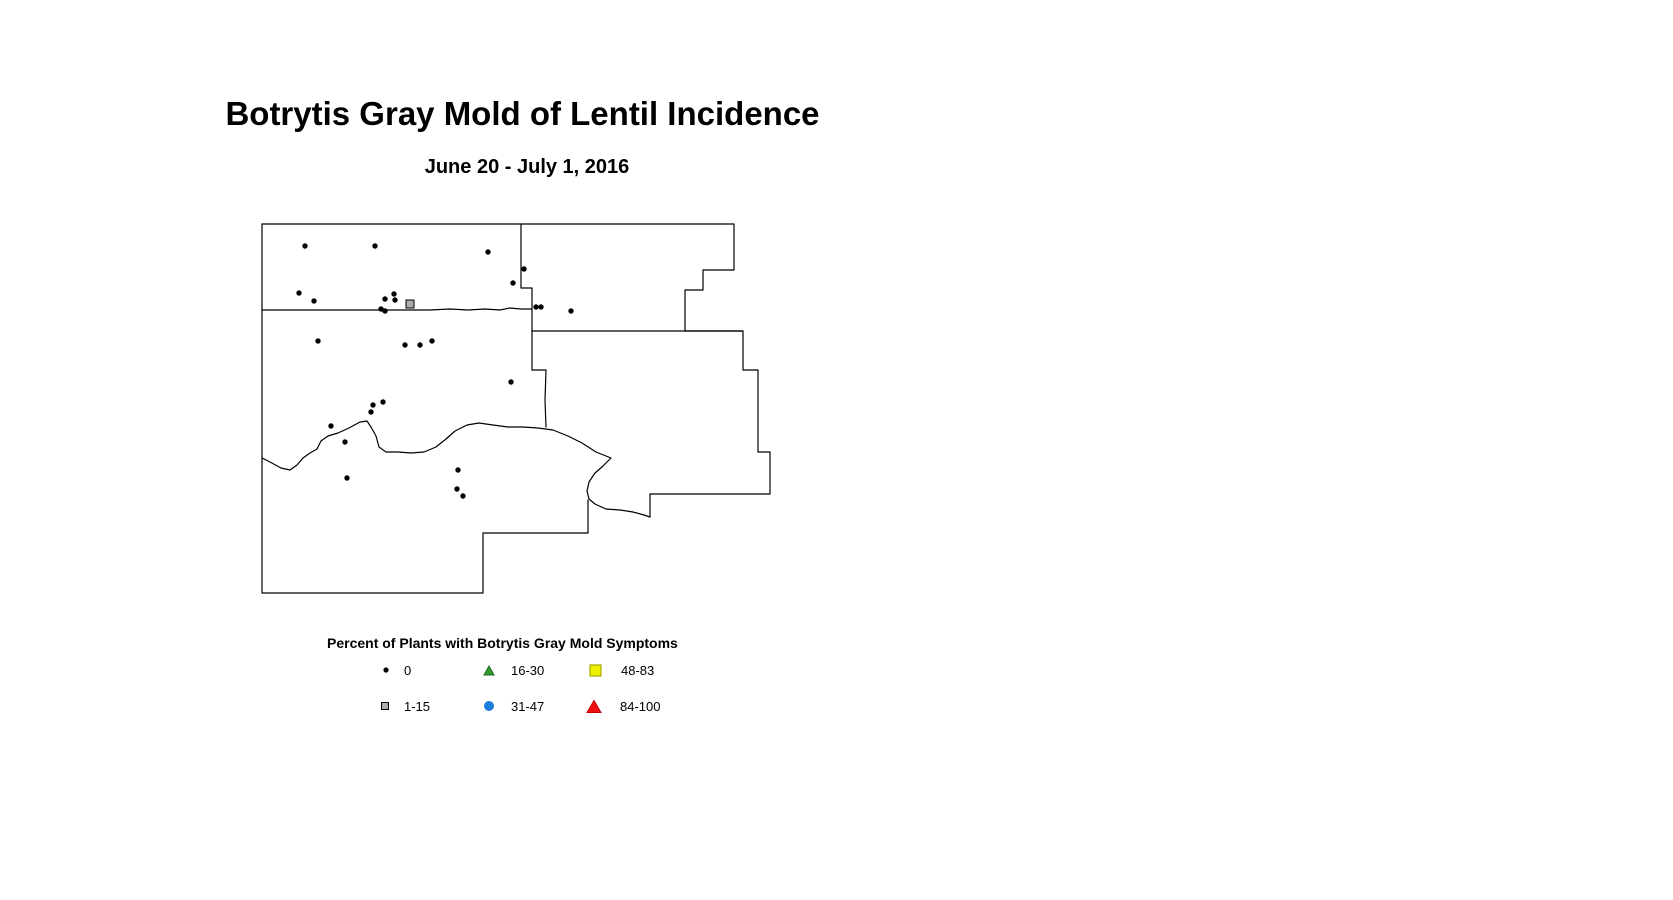 The image size is (1673, 900). What do you see at coordinates (489, 706) in the screenshot?
I see `legend-marker-blue-circle-icon` at bounding box center [489, 706].